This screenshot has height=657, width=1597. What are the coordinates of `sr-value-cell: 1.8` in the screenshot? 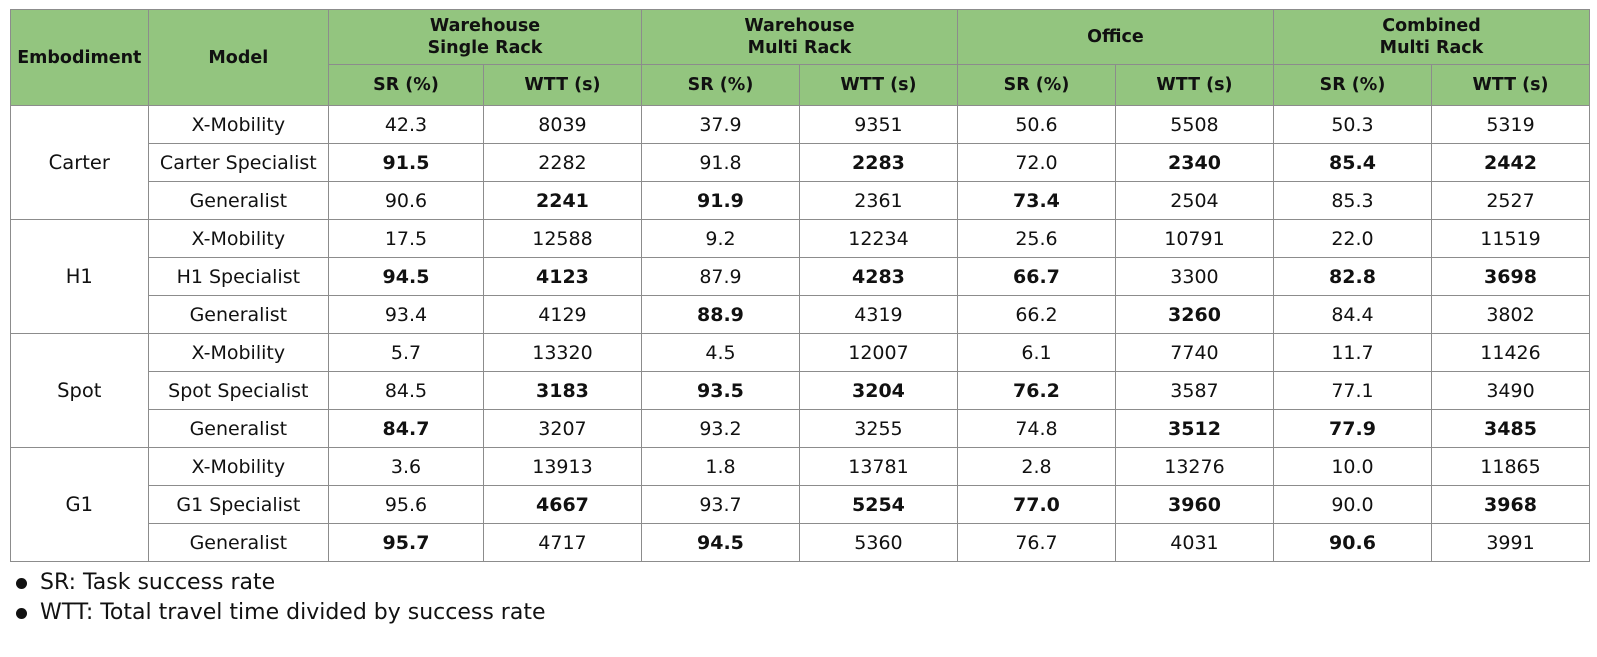 It's located at (720, 466).